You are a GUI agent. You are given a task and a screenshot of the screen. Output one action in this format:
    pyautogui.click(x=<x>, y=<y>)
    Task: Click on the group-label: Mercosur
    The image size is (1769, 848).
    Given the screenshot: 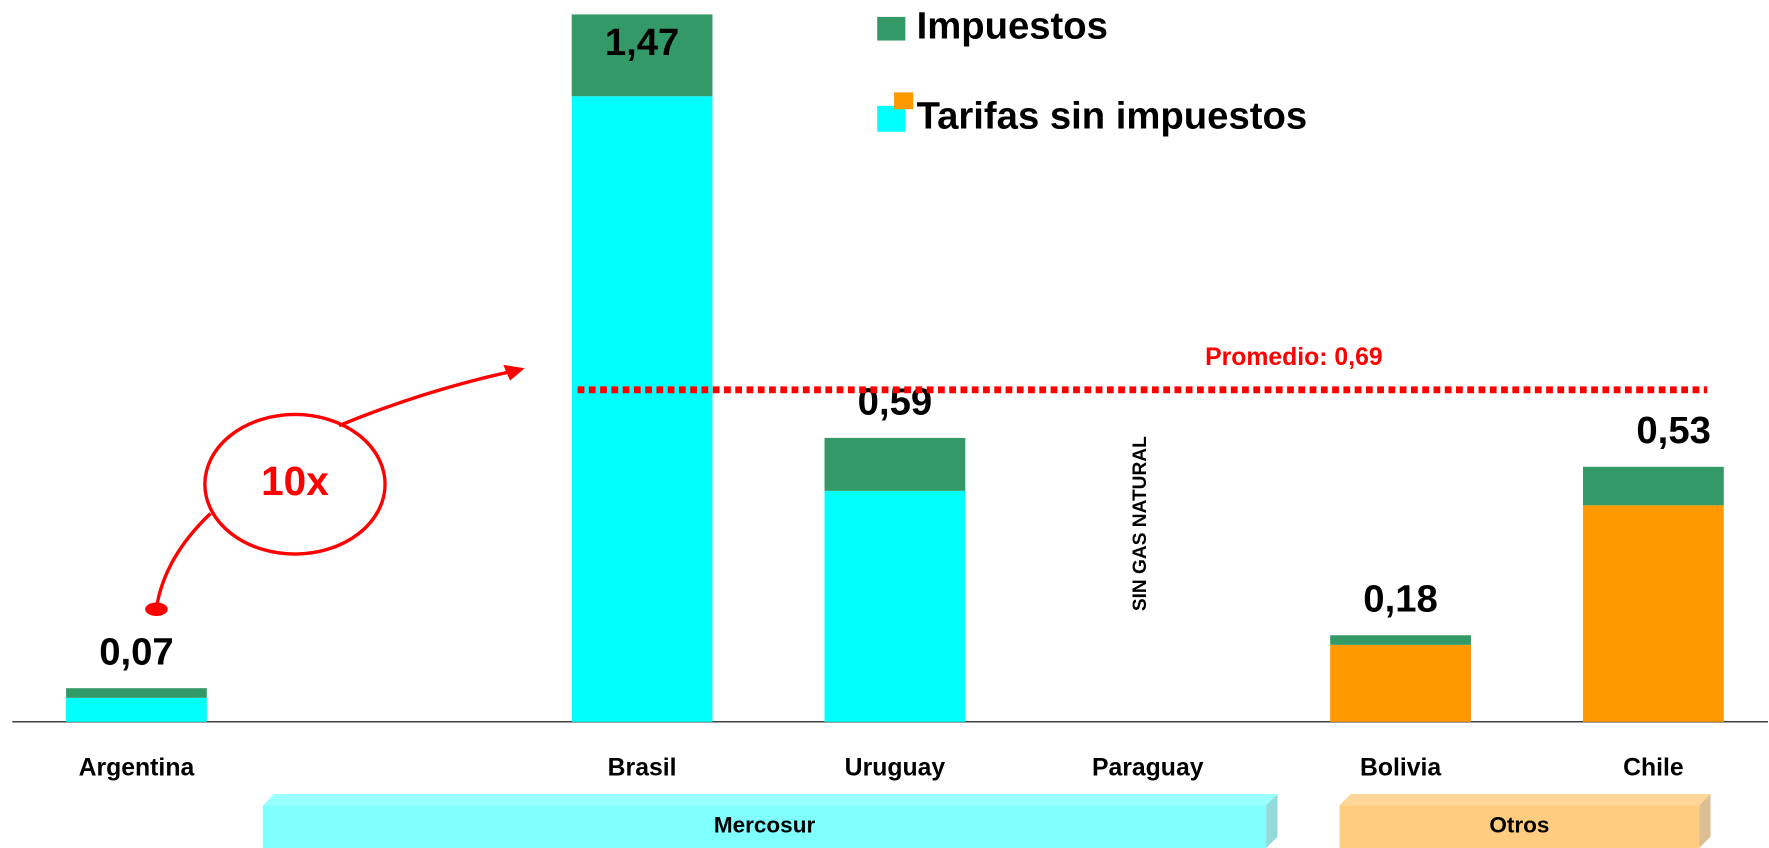 What is the action you would take?
    pyautogui.click(x=765, y=825)
    